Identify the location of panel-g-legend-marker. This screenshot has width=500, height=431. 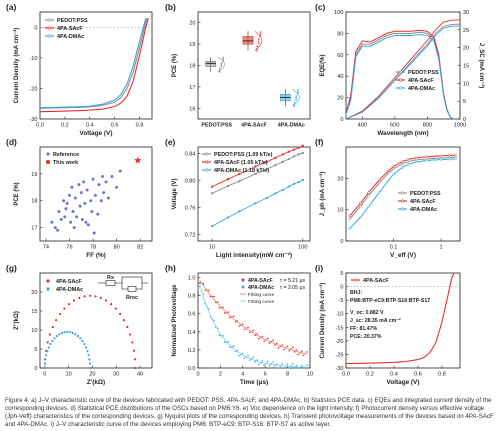
(48, 281).